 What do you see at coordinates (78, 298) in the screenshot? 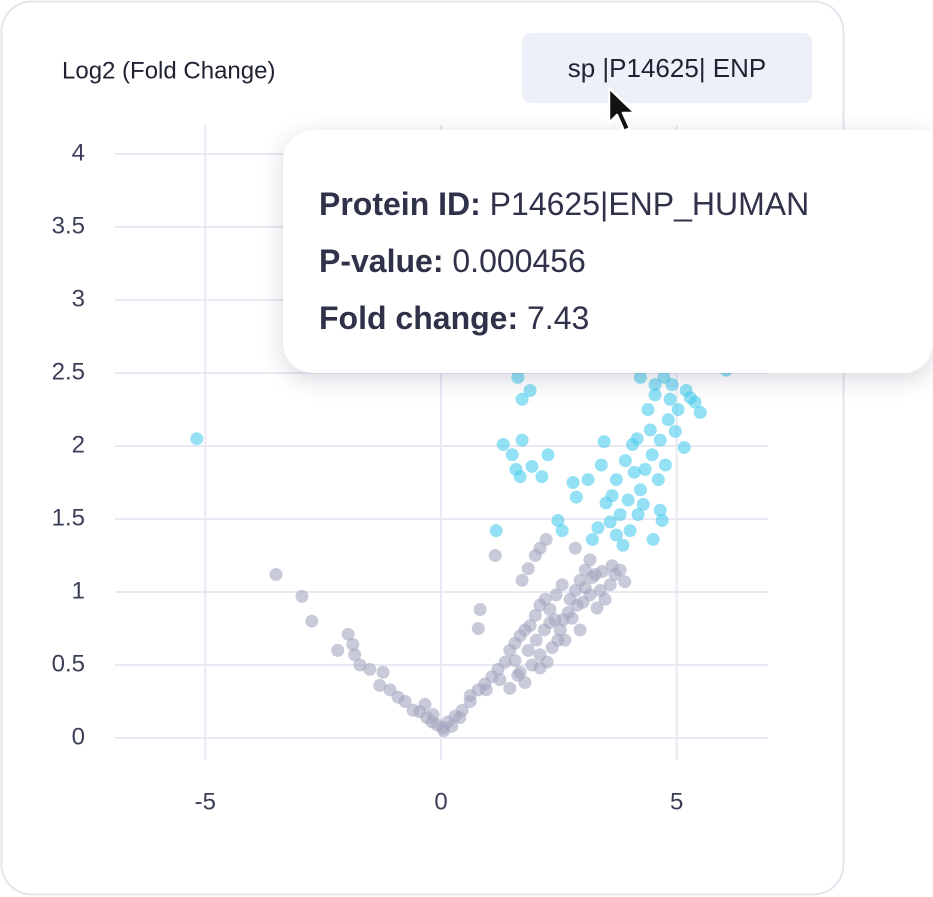
I see `y-tick-label: 3` at bounding box center [78, 298].